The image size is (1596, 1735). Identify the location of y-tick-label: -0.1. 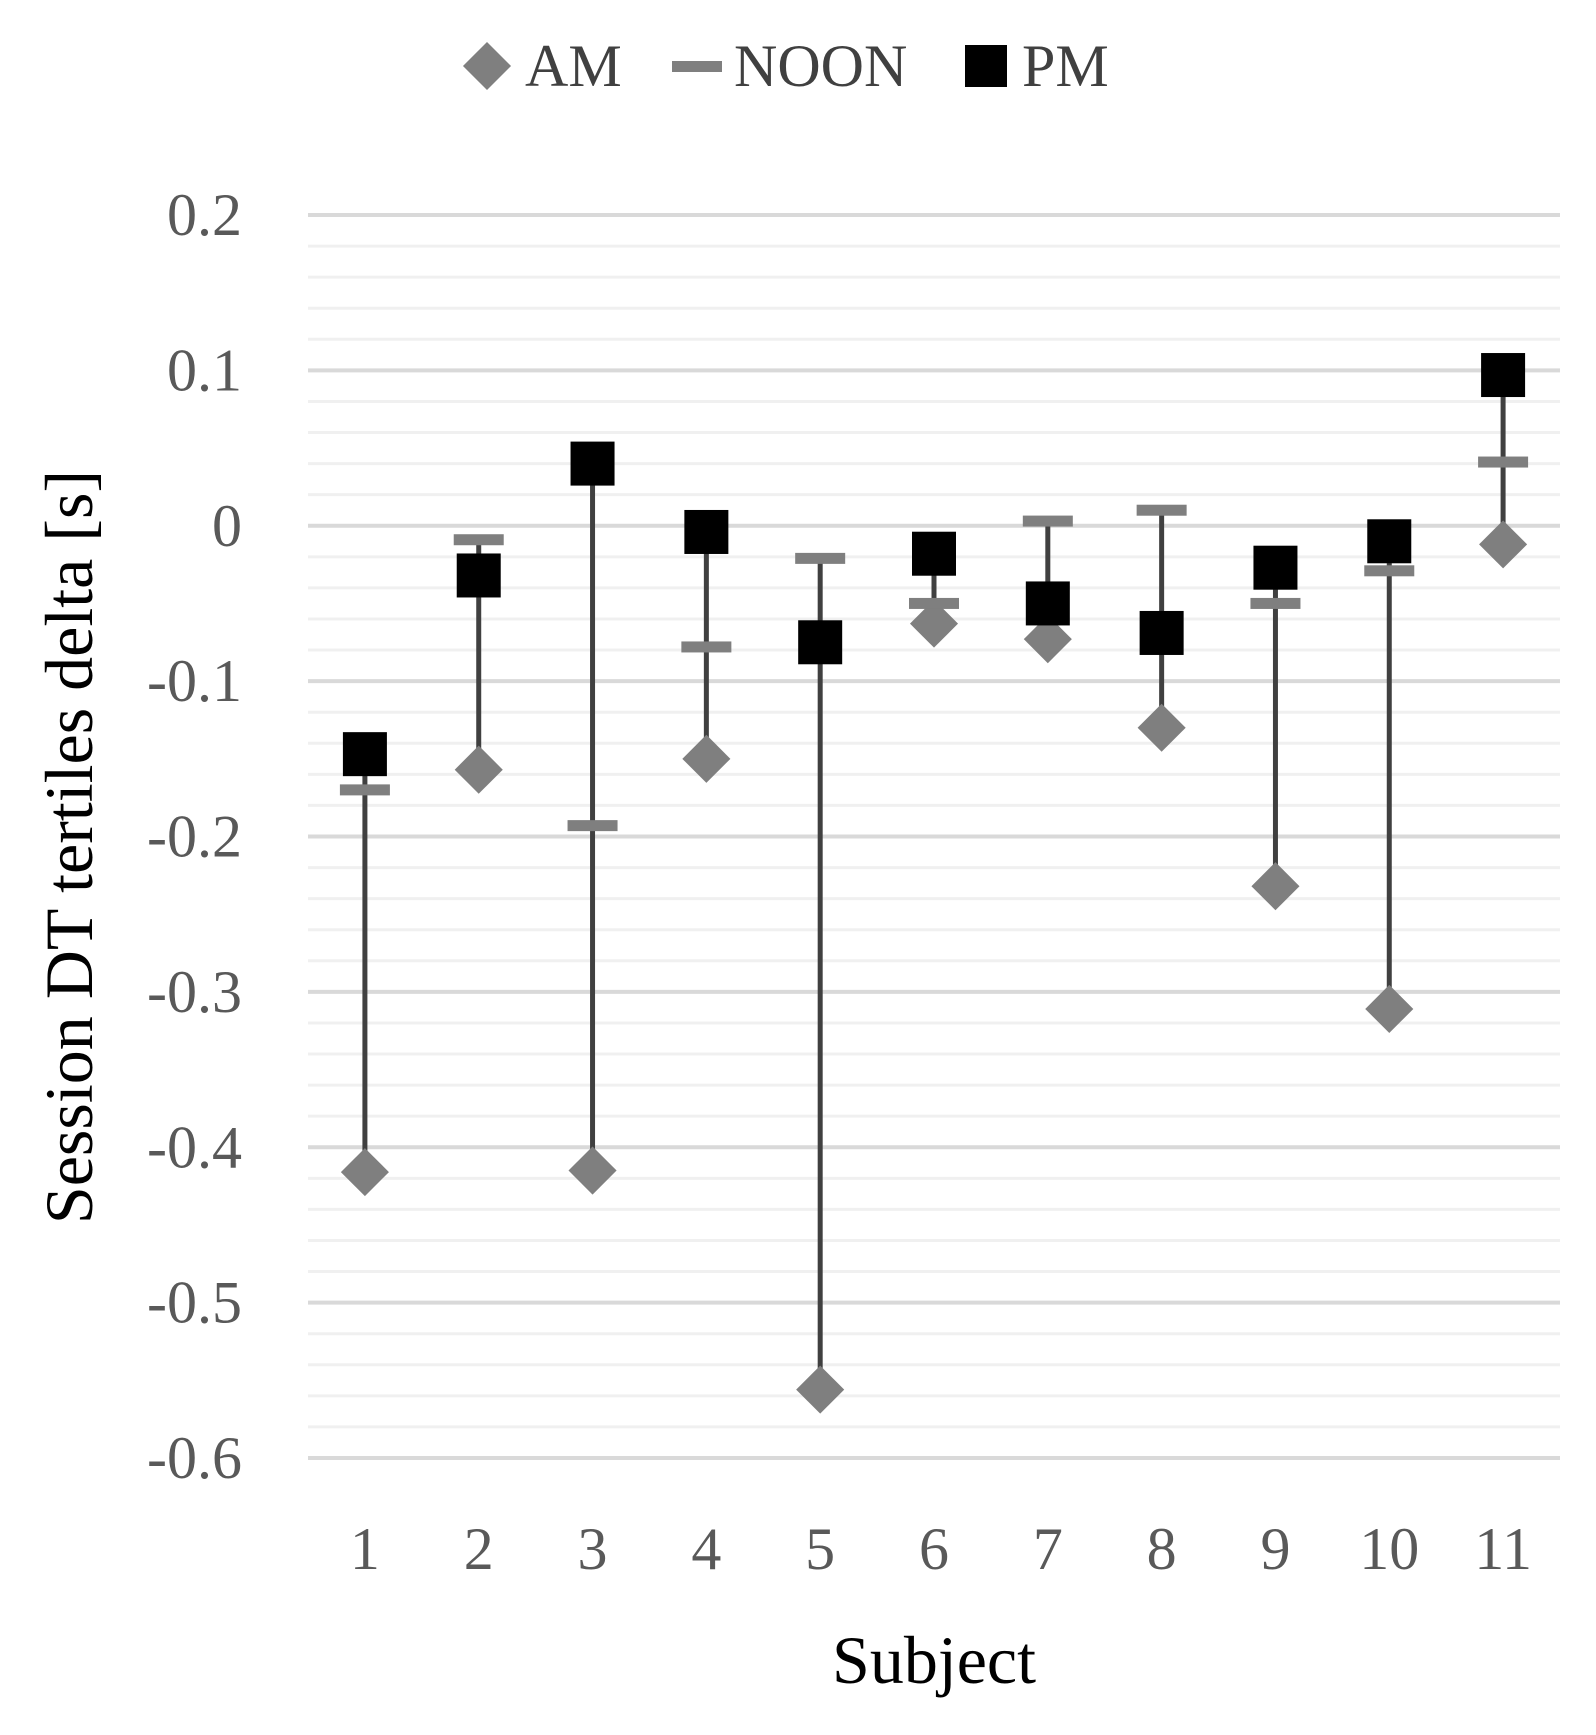
(194, 681).